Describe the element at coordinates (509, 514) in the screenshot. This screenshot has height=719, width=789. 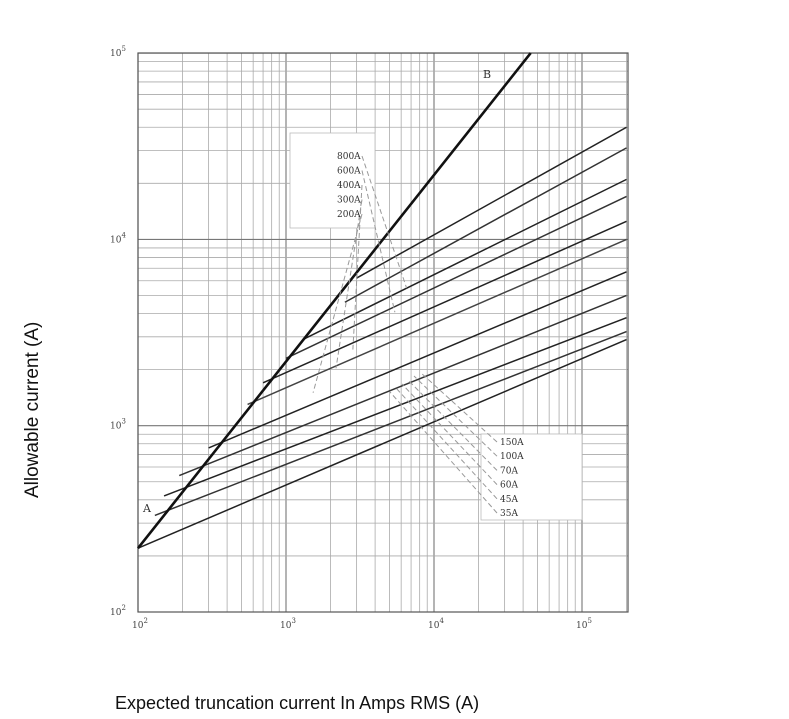
I see `legend-lower-label: 35A` at that location.